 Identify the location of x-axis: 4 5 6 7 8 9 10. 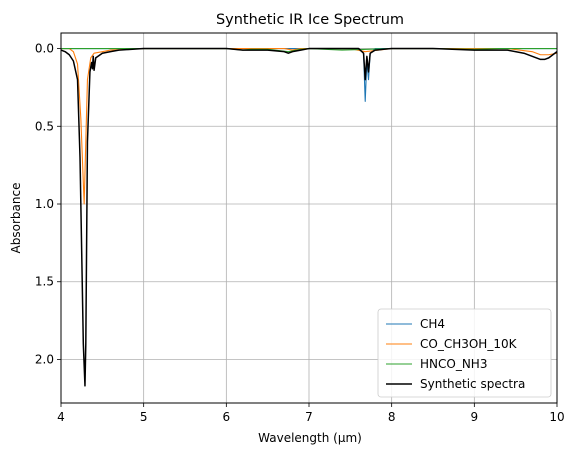
(311, 413).